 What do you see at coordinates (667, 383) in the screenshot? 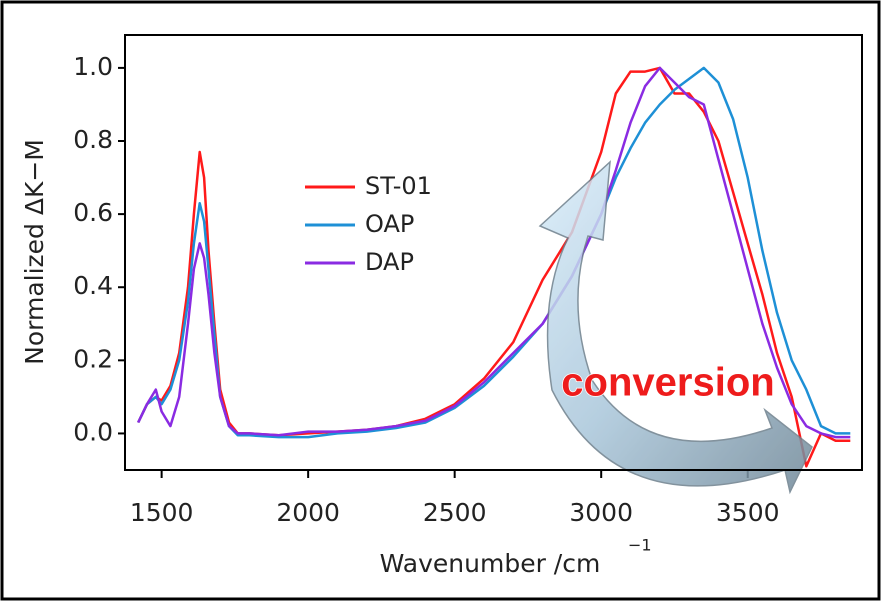
I see `annotation: conversion` at bounding box center [667, 383].